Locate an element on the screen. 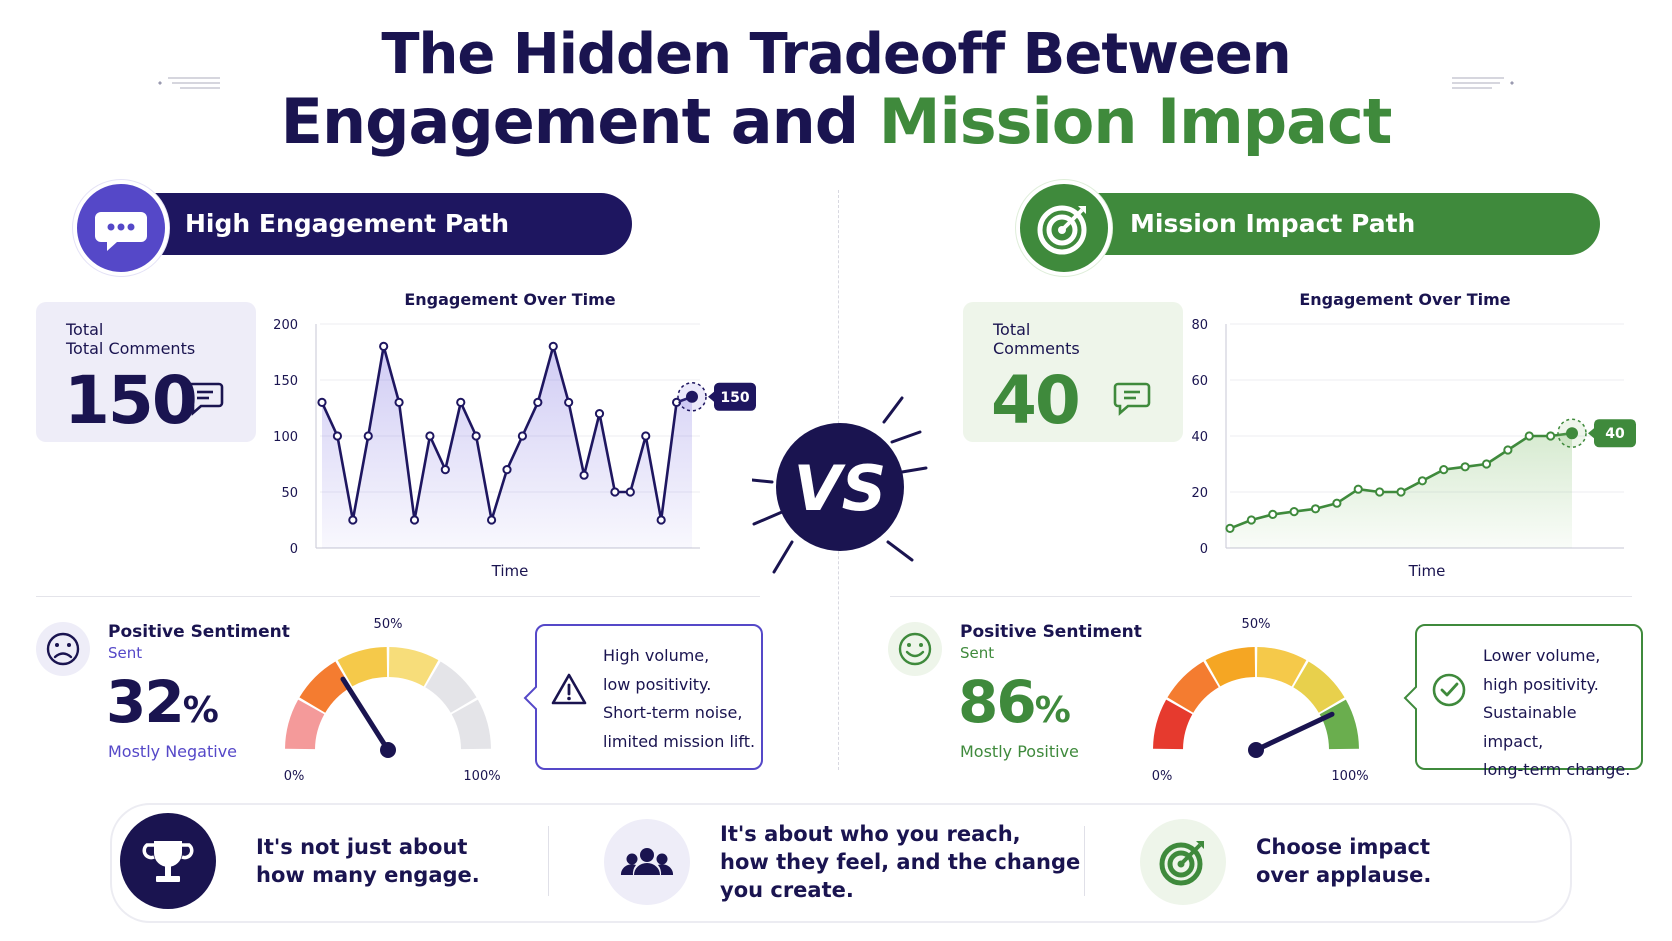 The width and height of the screenshot is (1672, 941). y-tick-label: 50 is located at coordinates (289, 493).